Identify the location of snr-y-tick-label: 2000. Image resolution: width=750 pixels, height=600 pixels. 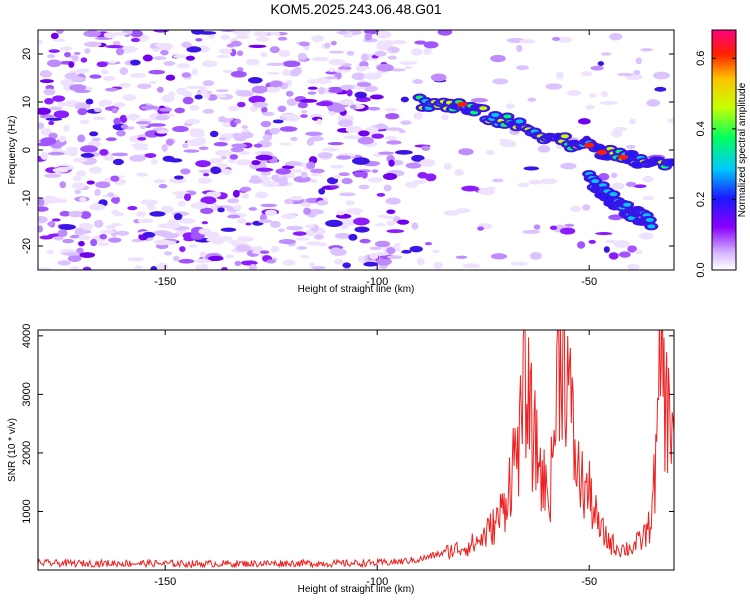
(27, 453).